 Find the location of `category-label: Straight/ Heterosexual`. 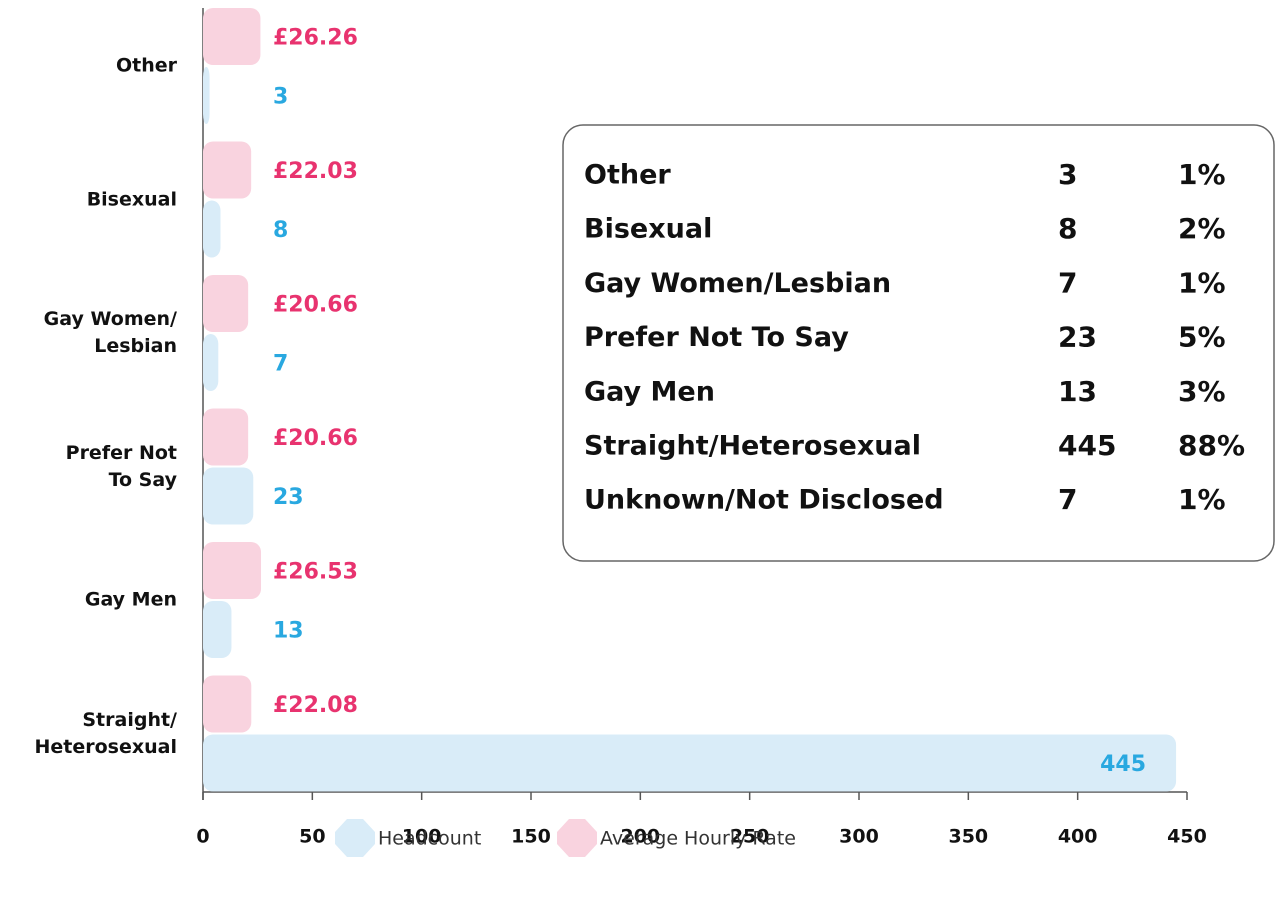

category-label: Straight/ Heterosexual is located at coordinates (106, 733).